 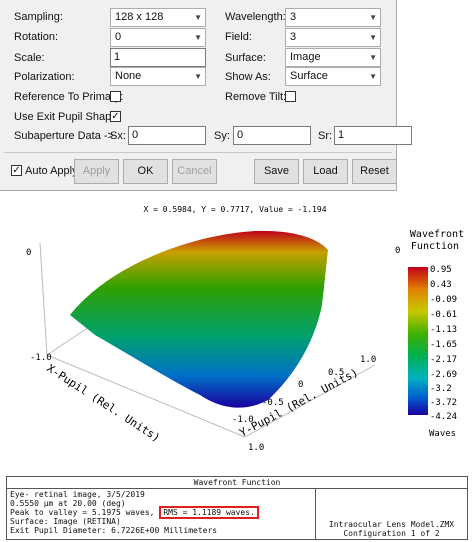 I want to click on legend-value: -2.17, so click(x=443, y=360).